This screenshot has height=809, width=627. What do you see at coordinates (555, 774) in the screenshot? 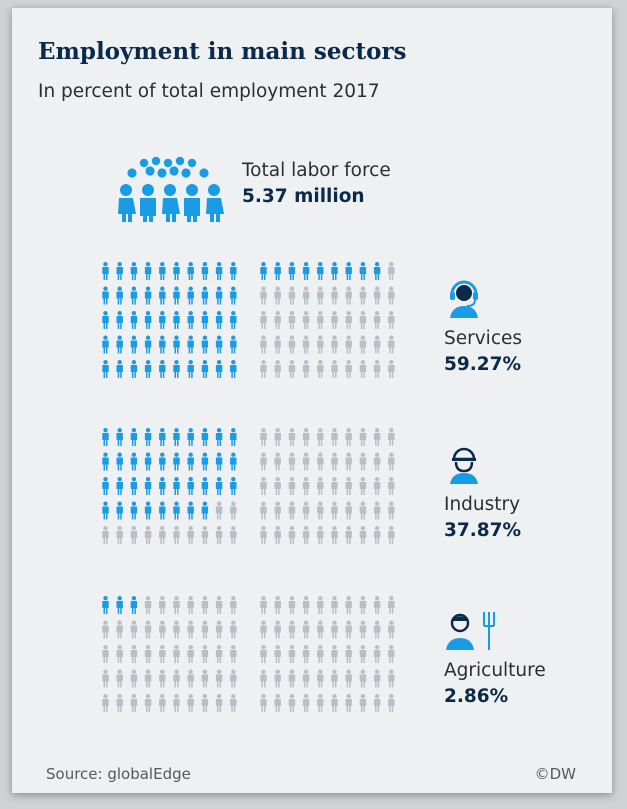
I see `dw-credit: ©DW` at bounding box center [555, 774].